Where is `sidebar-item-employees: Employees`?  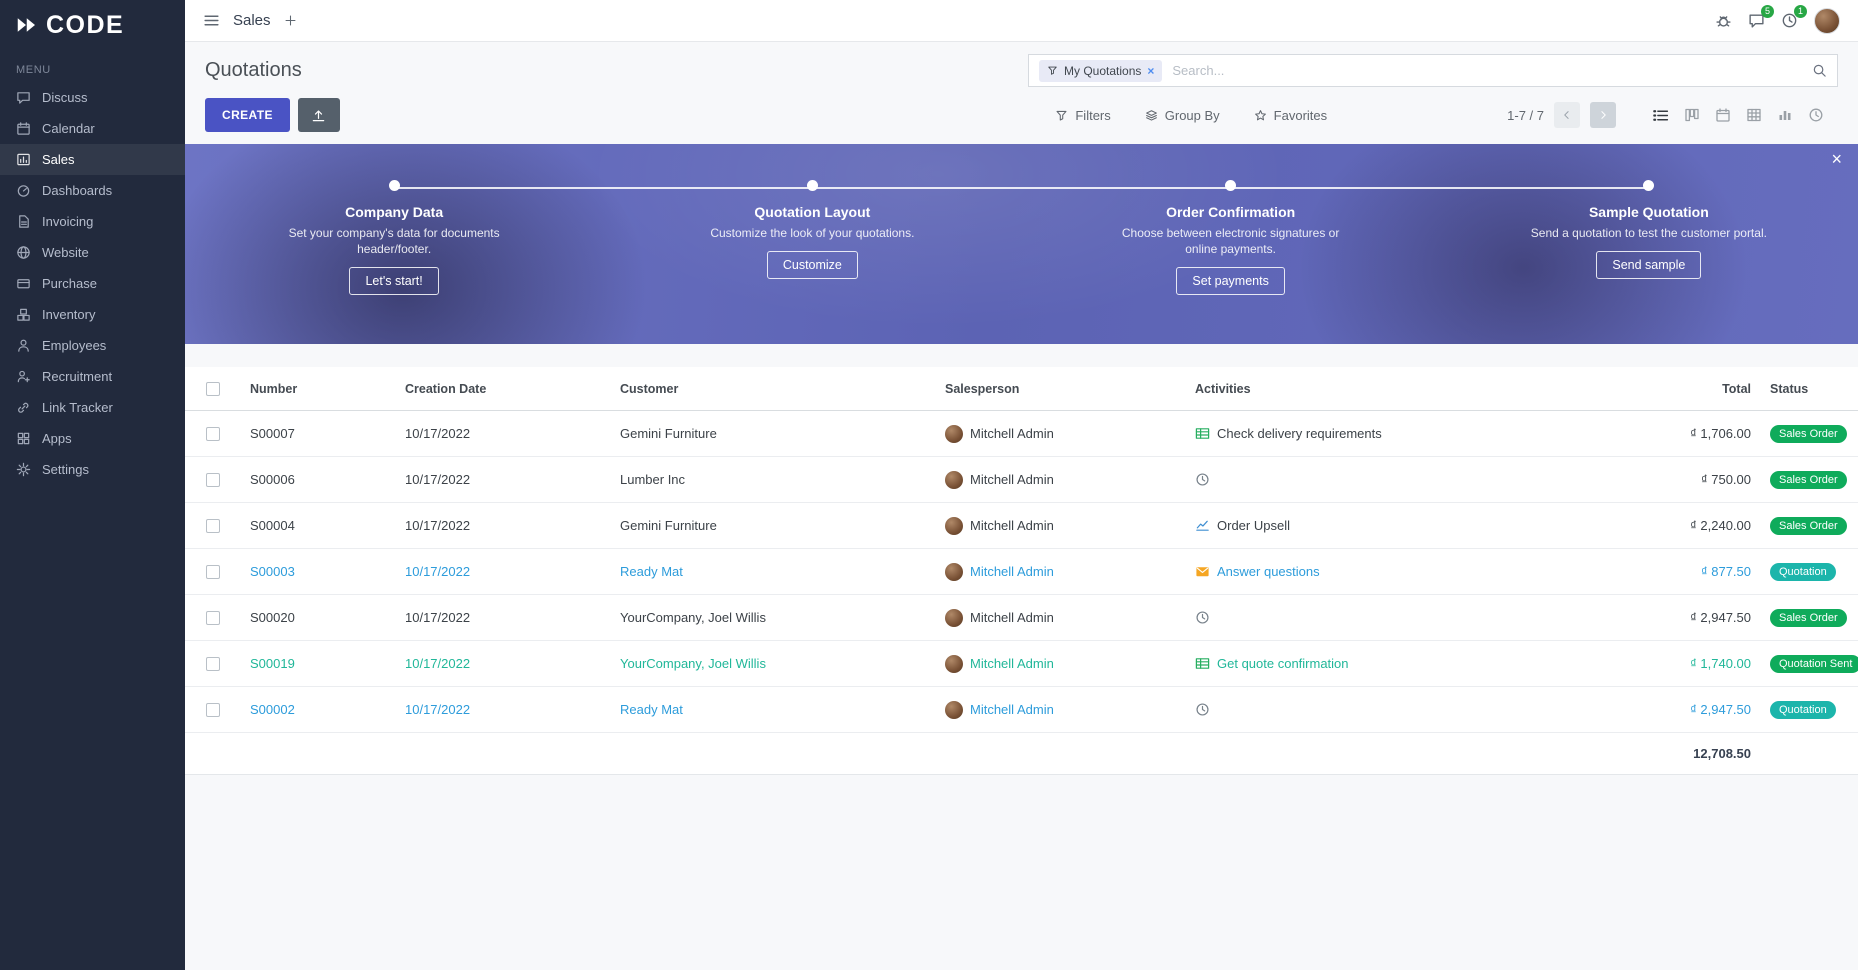 sidebar-item-employees: Employees is located at coordinates (92, 345).